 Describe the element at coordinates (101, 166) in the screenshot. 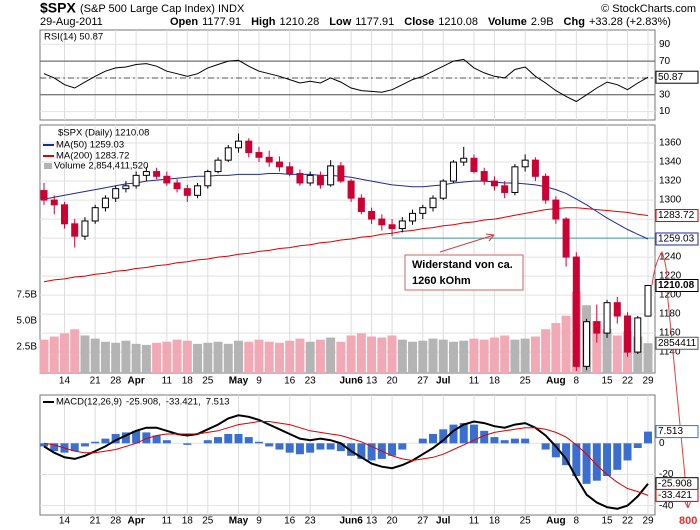

I see `legend-entry: Volume 2,854,411,520` at that location.